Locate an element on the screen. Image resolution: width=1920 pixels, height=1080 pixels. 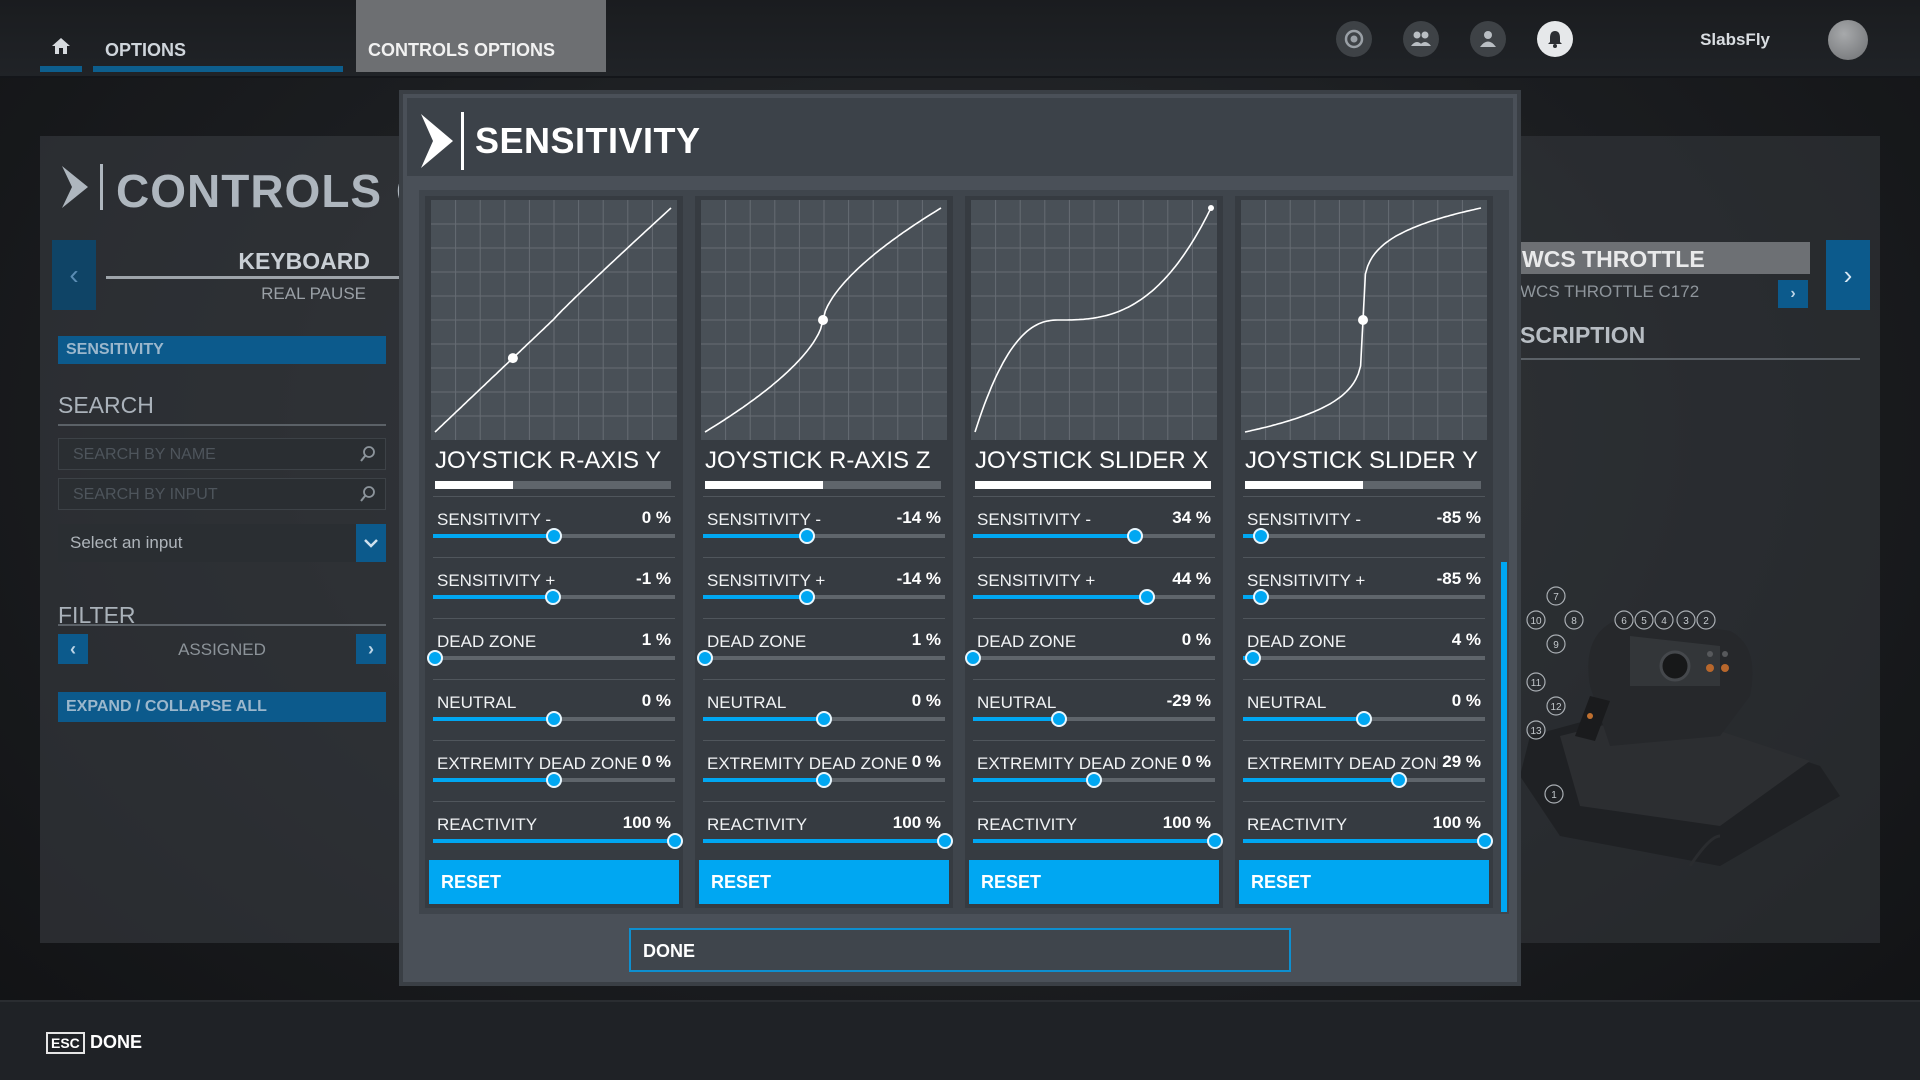
avatar is located at coordinates (1848, 40).